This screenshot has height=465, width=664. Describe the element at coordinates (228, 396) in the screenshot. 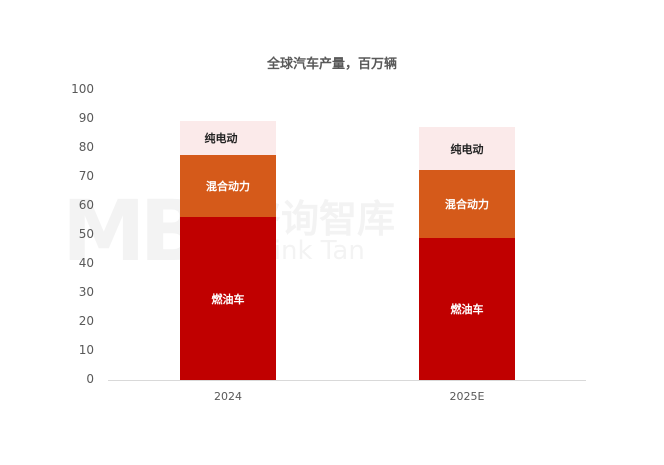

I see `x-tick: 2024` at that location.